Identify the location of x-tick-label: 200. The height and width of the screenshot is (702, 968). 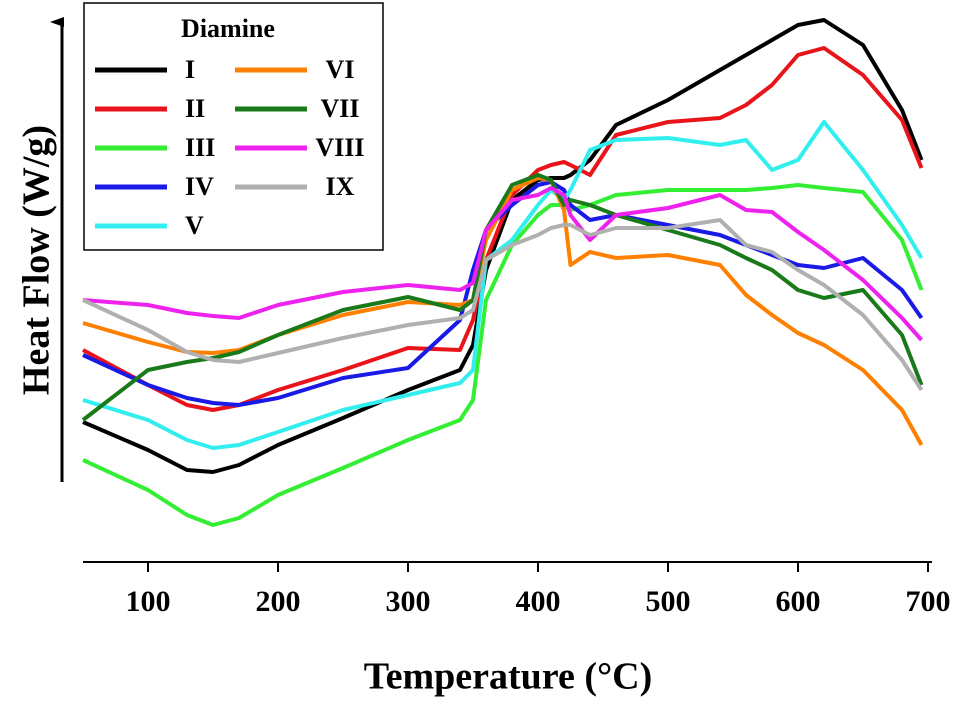
(278, 601).